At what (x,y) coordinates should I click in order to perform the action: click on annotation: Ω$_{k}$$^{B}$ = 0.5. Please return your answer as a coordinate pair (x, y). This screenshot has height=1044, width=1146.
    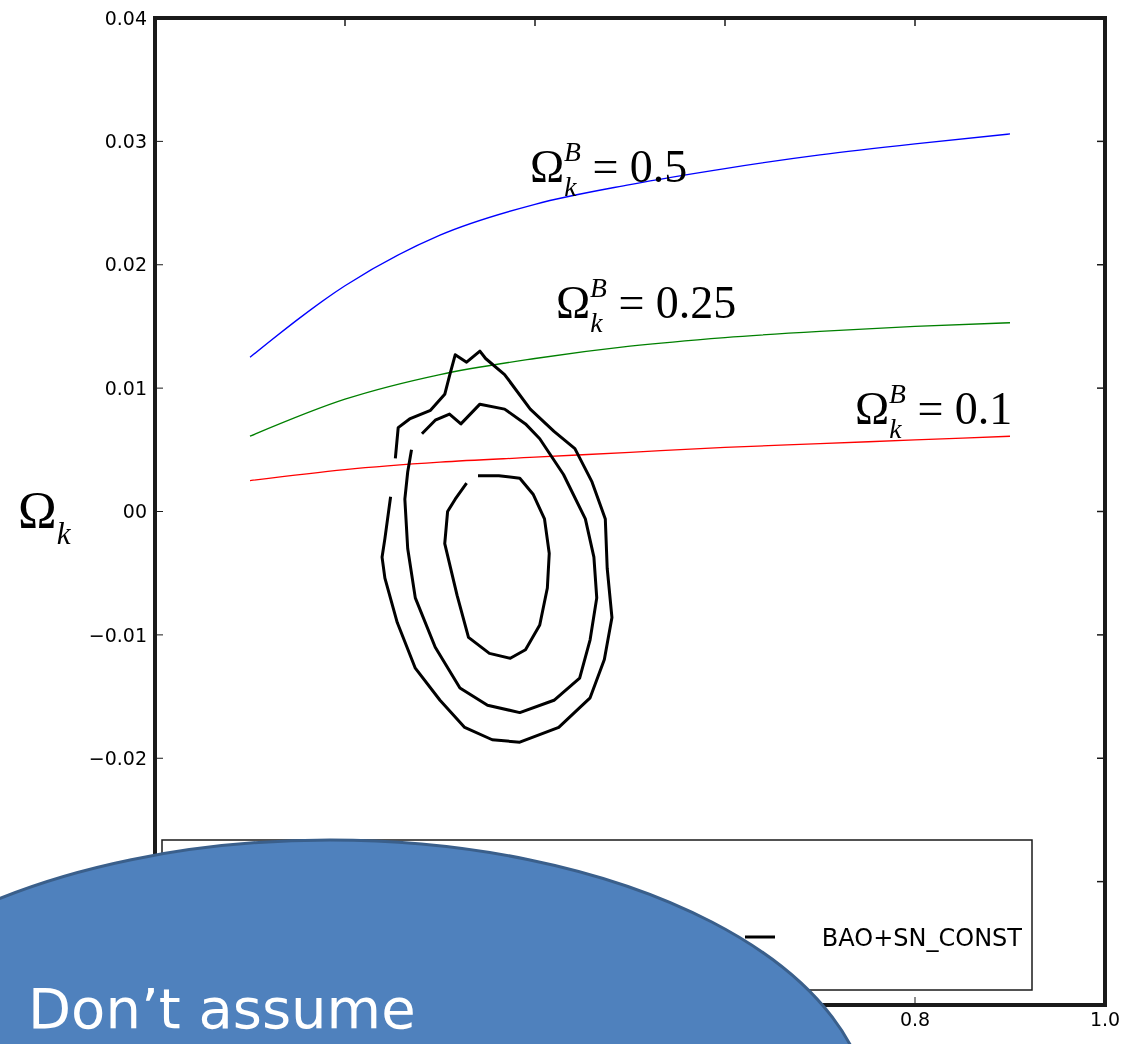
    Looking at the image, I should click on (609, 169).